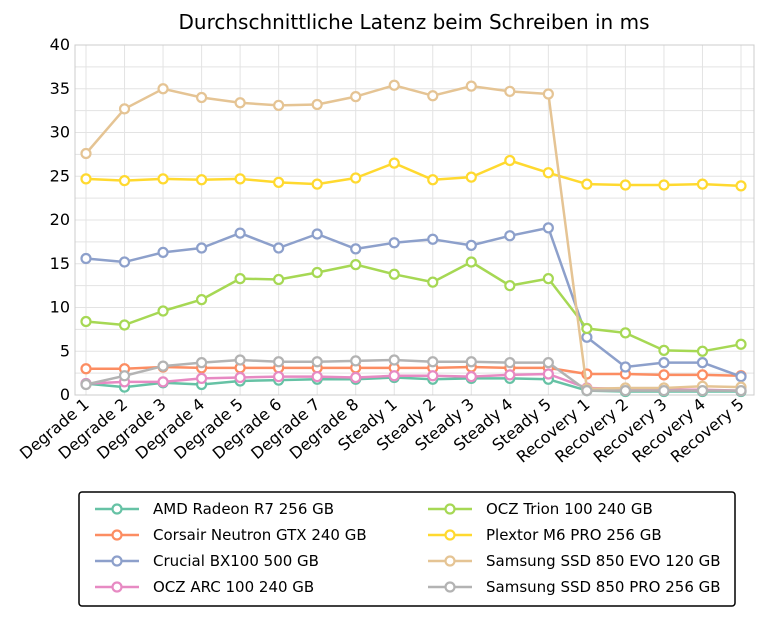 The width and height of the screenshot is (765, 619). What do you see at coordinates (65, 350) in the screenshot?
I see `y-tick-label: 5` at bounding box center [65, 350].